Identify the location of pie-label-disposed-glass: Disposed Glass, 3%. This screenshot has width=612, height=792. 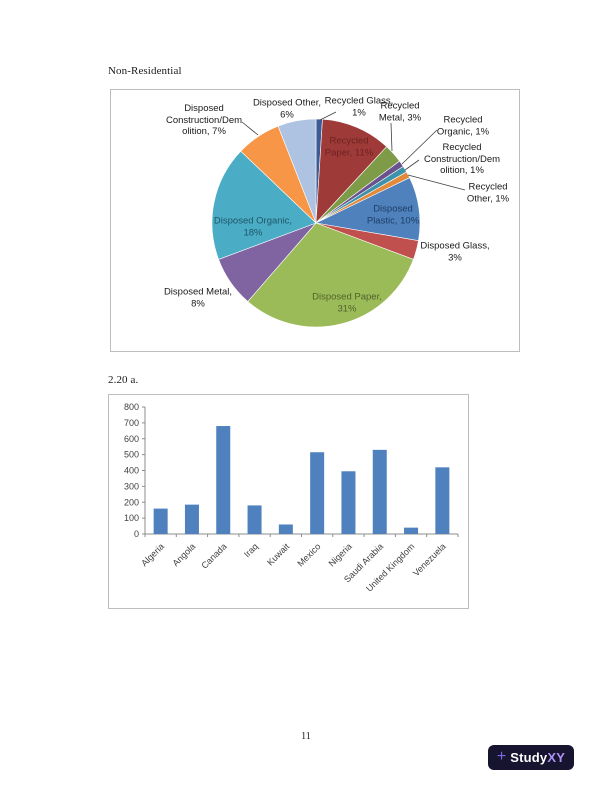
(455, 252).